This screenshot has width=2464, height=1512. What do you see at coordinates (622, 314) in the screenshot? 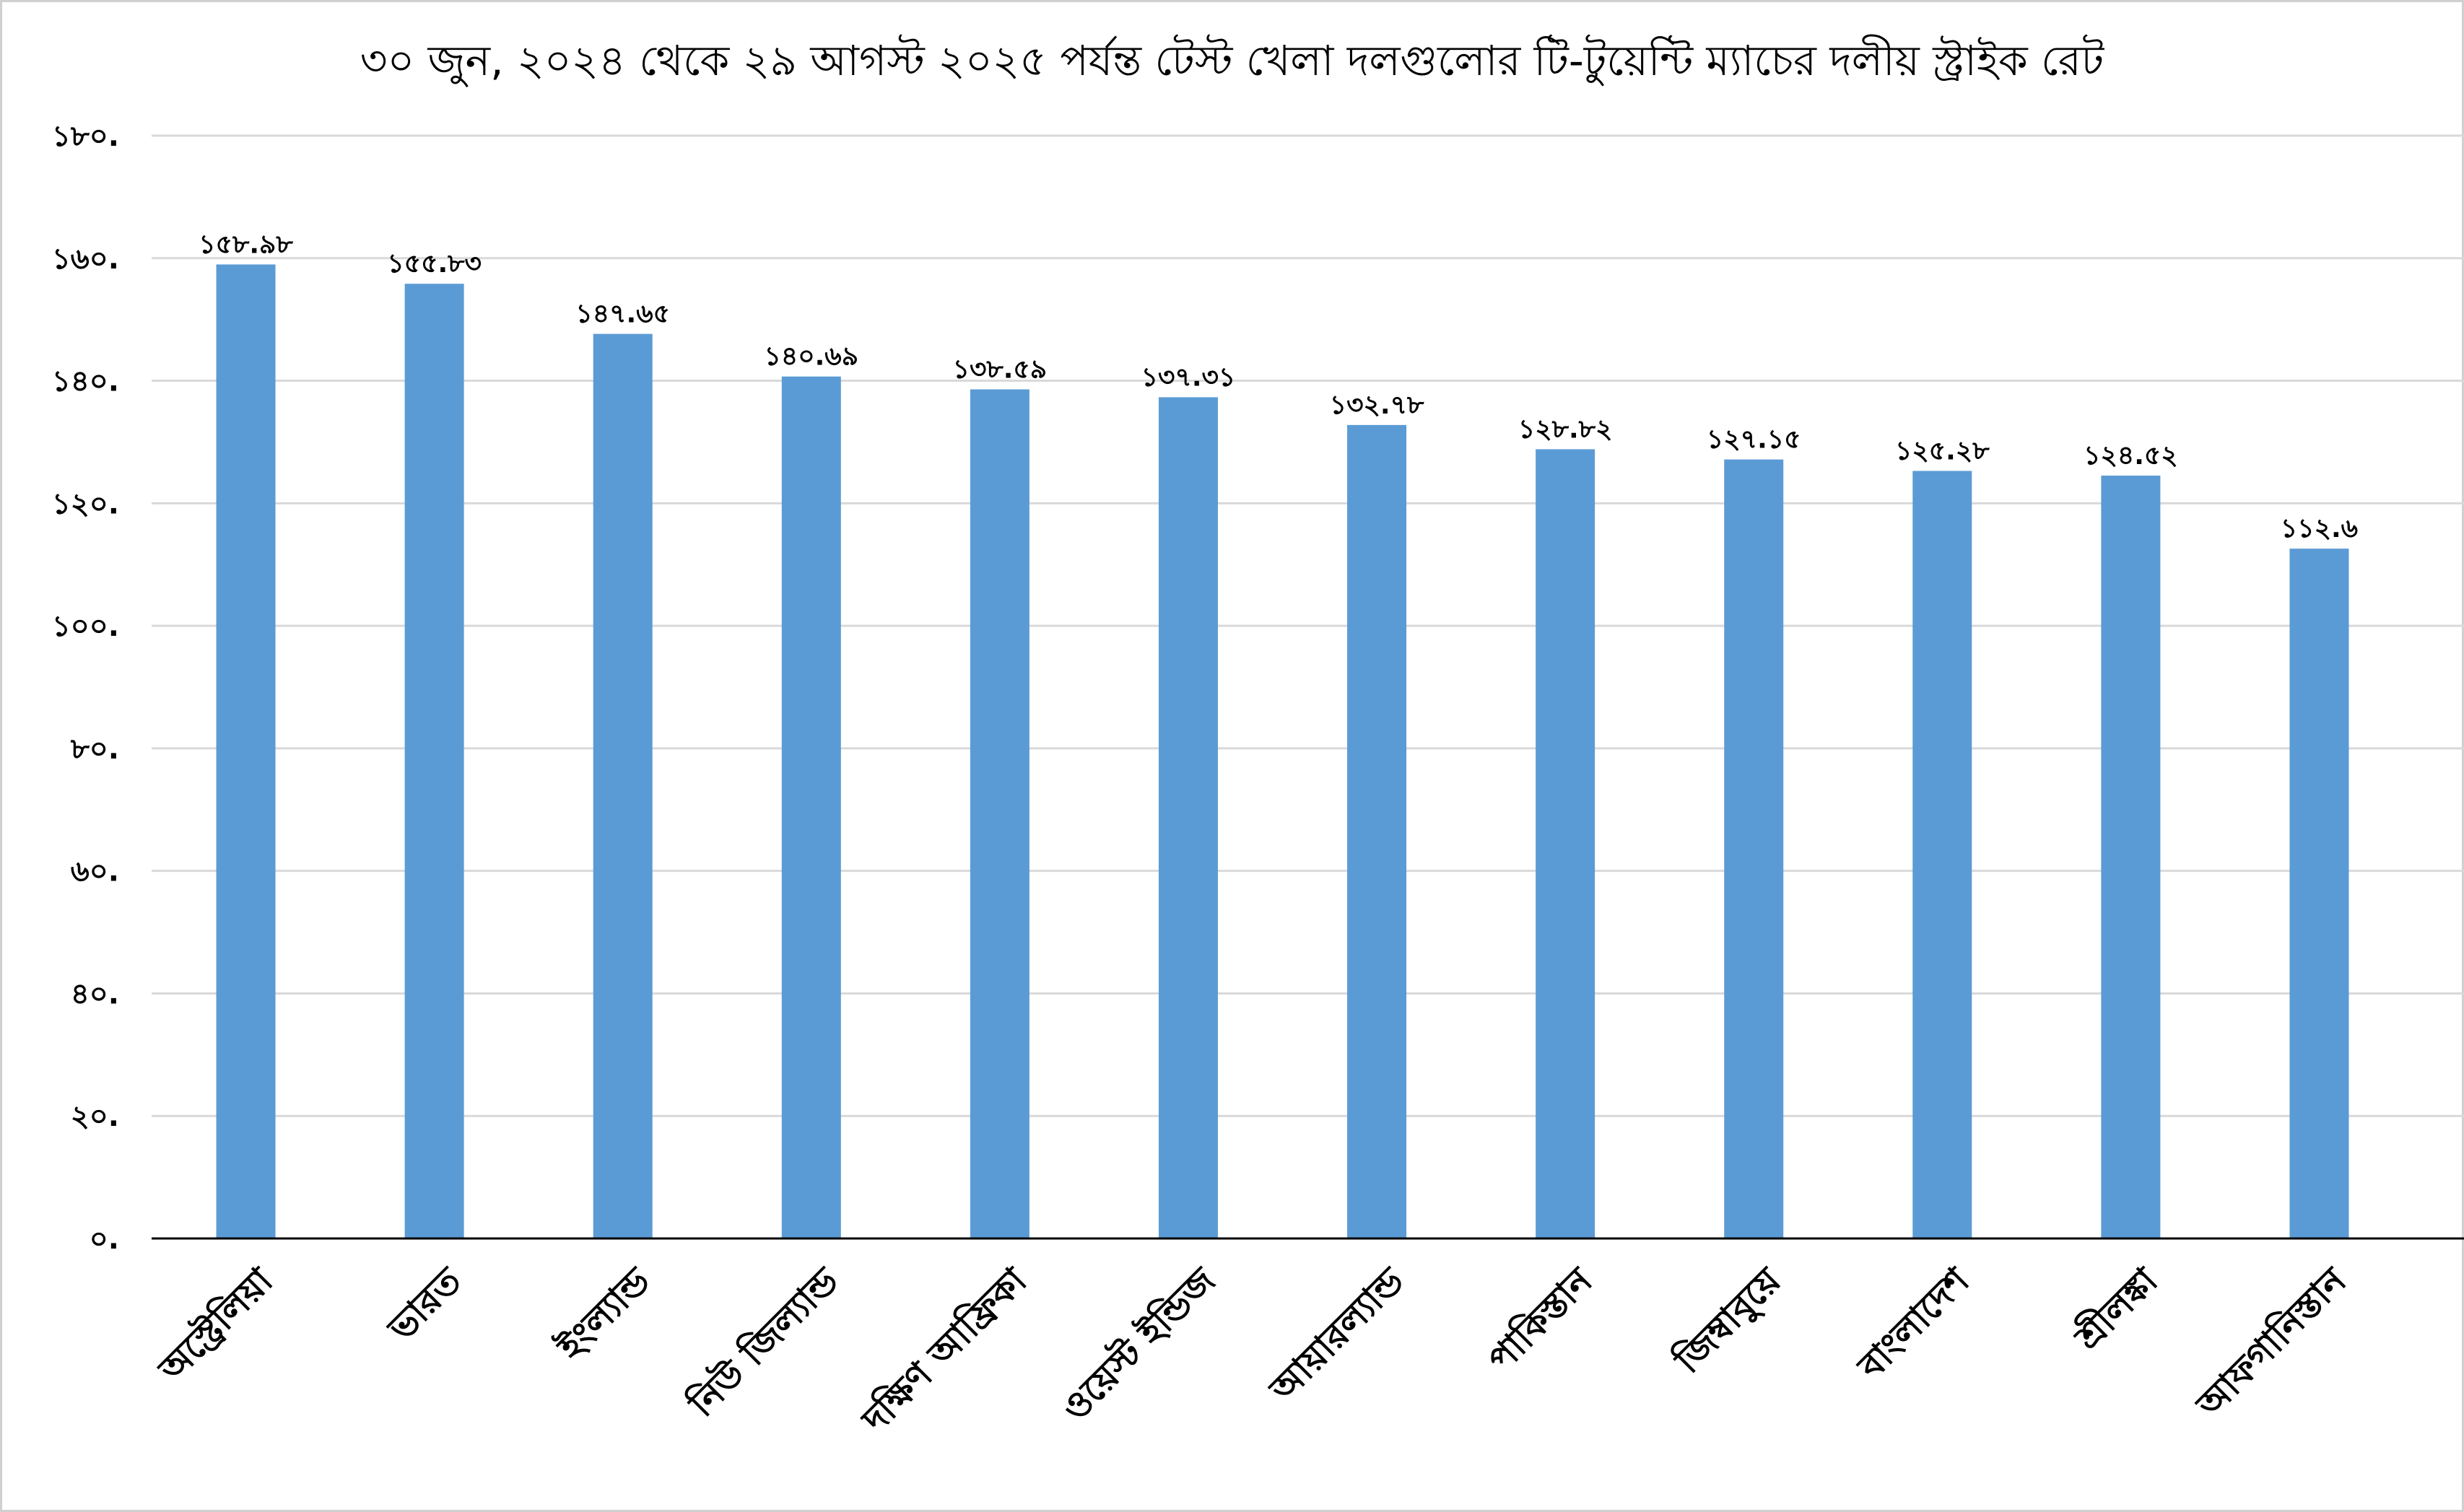
I see `data-label: ১৪৭.৬৫` at bounding box center [622, 314].